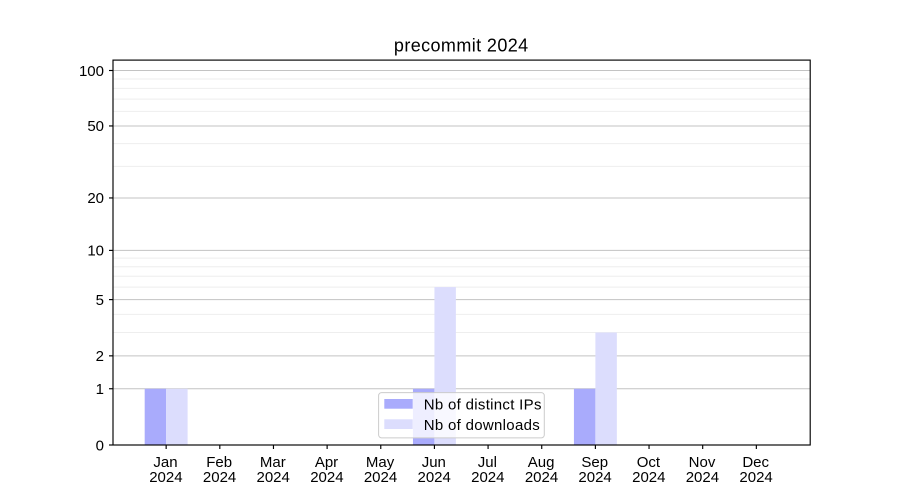 The height and width of the screenshot is (500, 900). I want to click on svg-text: precommit 2024, so click(461, 46).